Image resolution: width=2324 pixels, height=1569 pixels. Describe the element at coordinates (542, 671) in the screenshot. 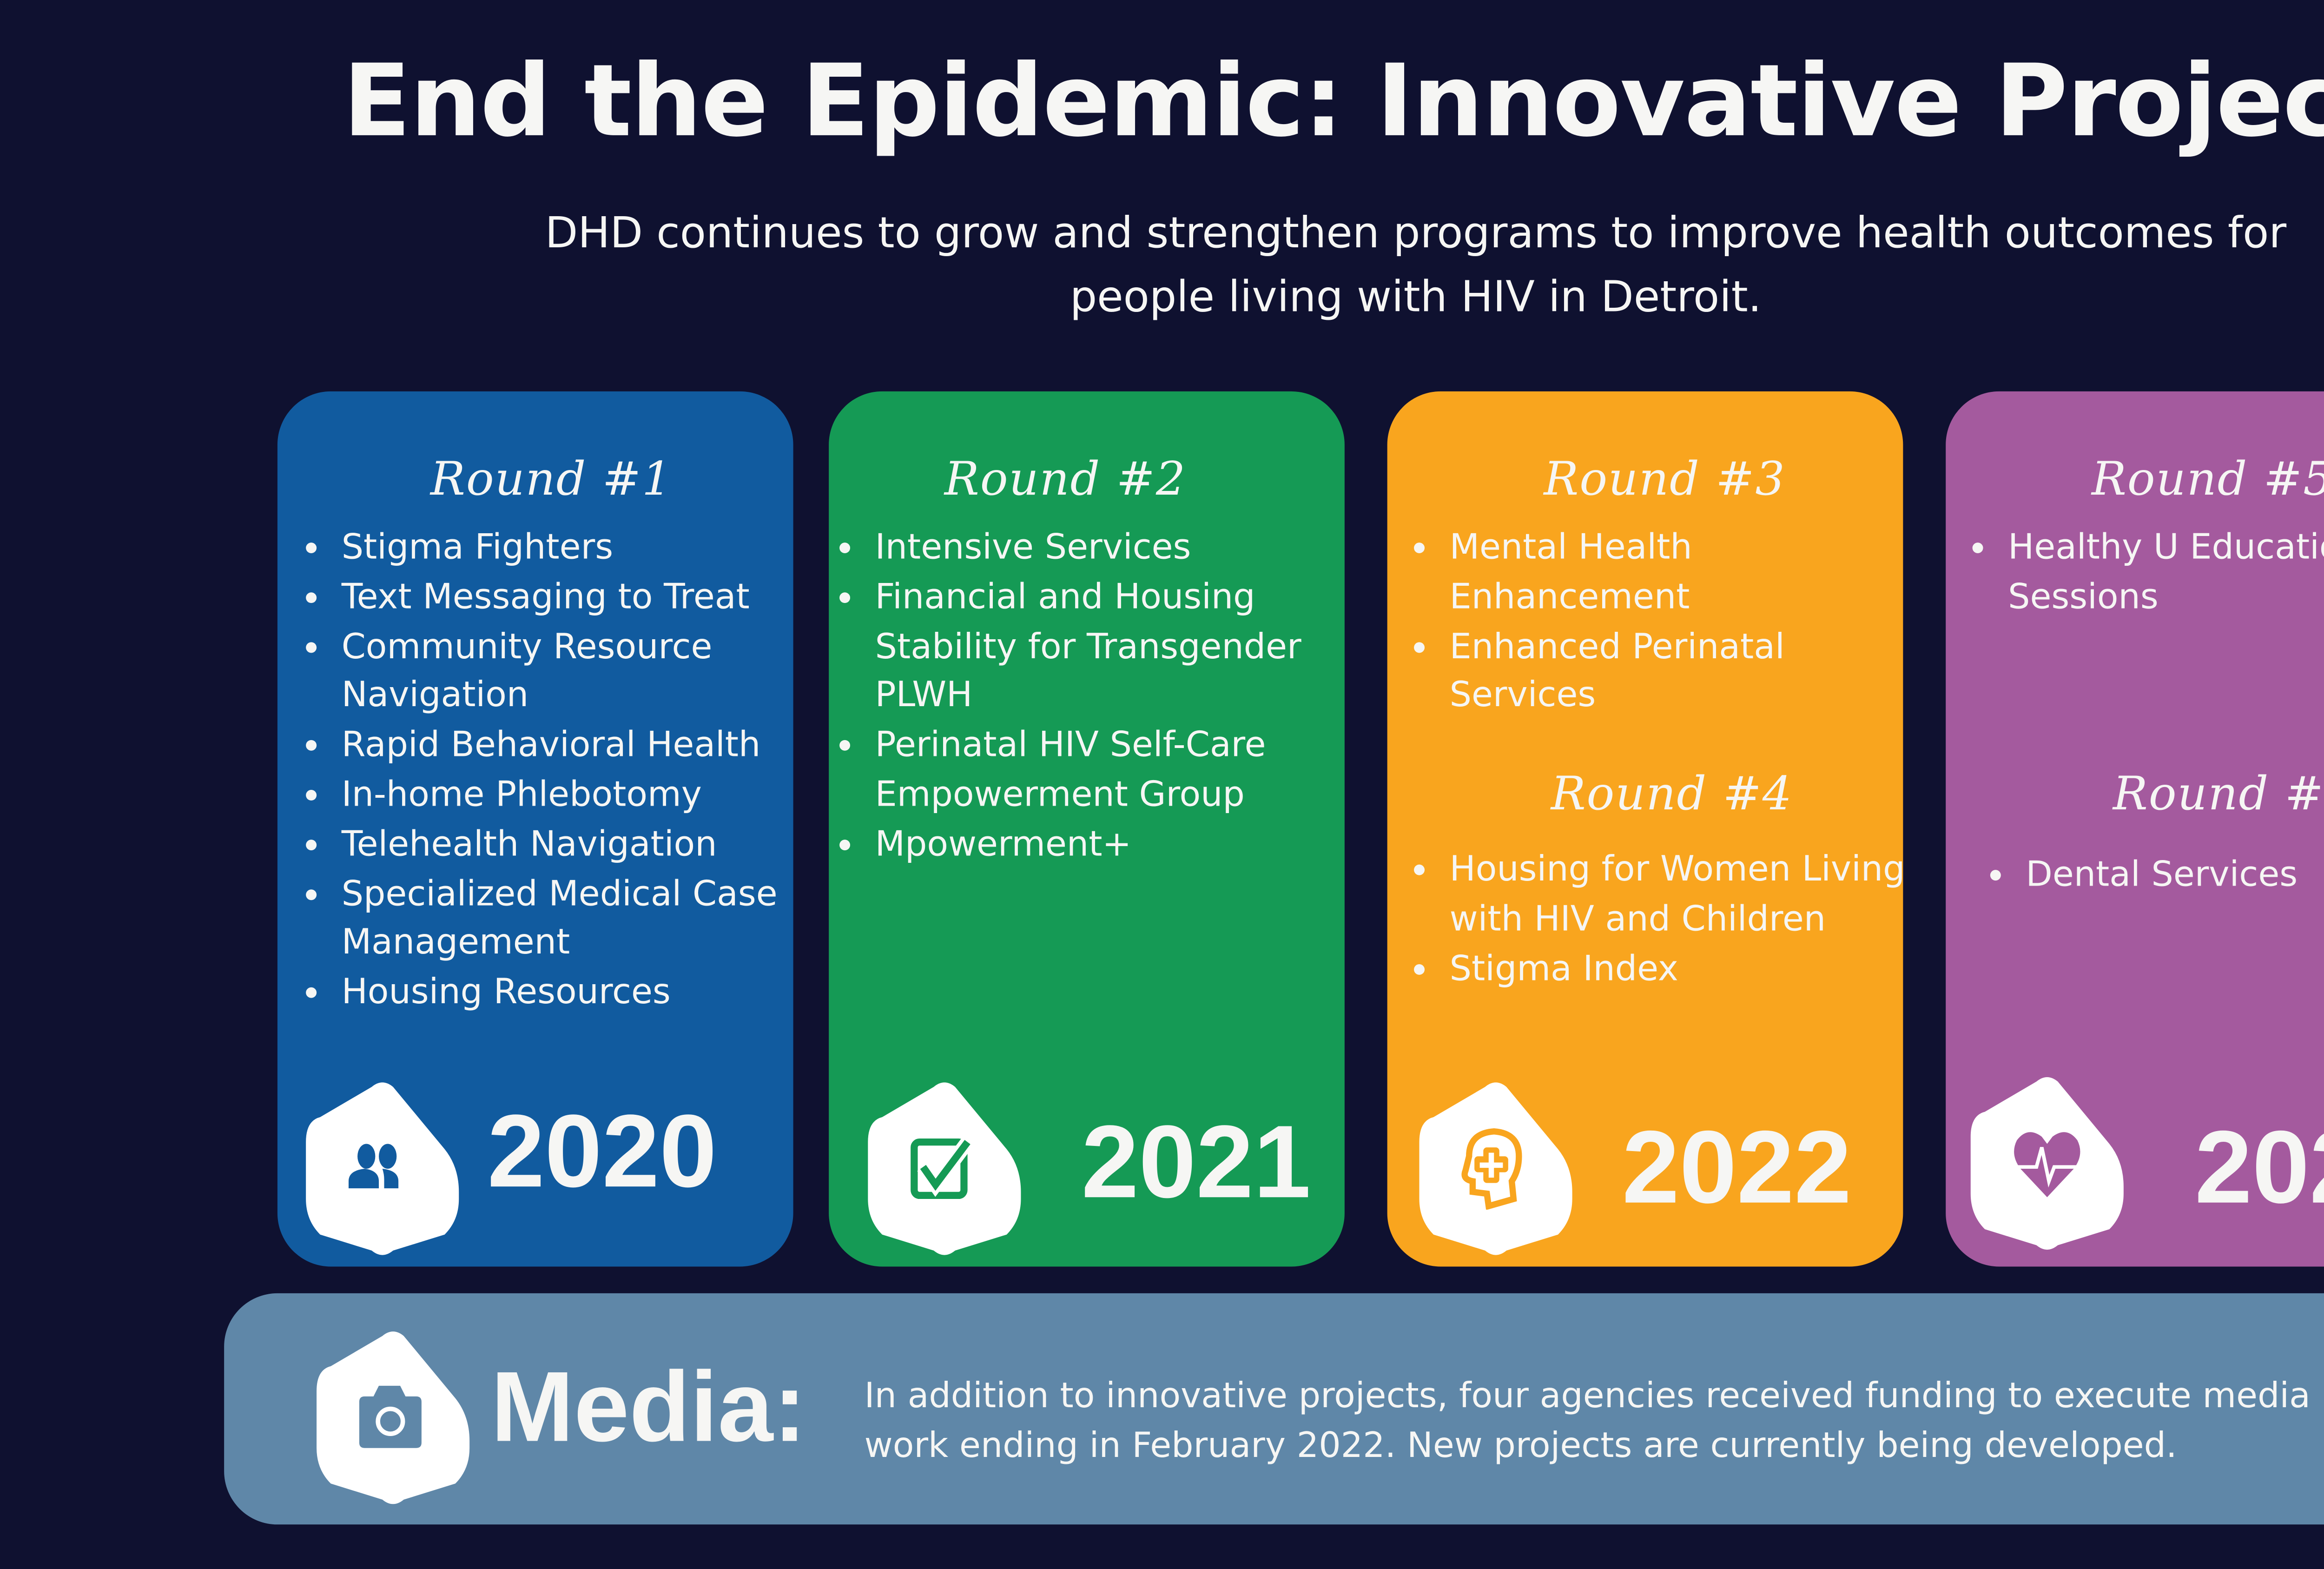

I see `list-item: Community Resource Navigation` at that location.